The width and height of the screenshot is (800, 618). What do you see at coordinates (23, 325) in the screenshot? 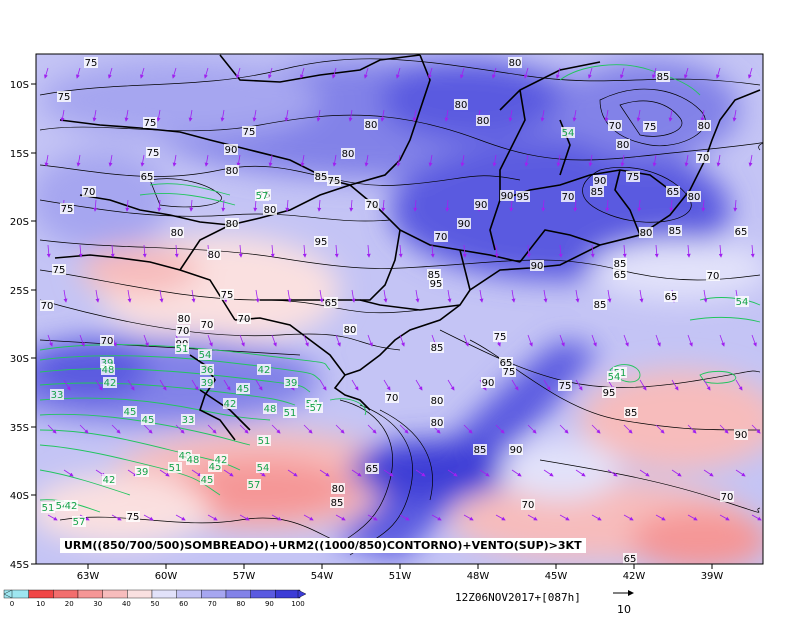
I see `latitude-axis: 10S 15S 20S 25S 30S 35S 40S 45S` at bounding box center [23, 325].